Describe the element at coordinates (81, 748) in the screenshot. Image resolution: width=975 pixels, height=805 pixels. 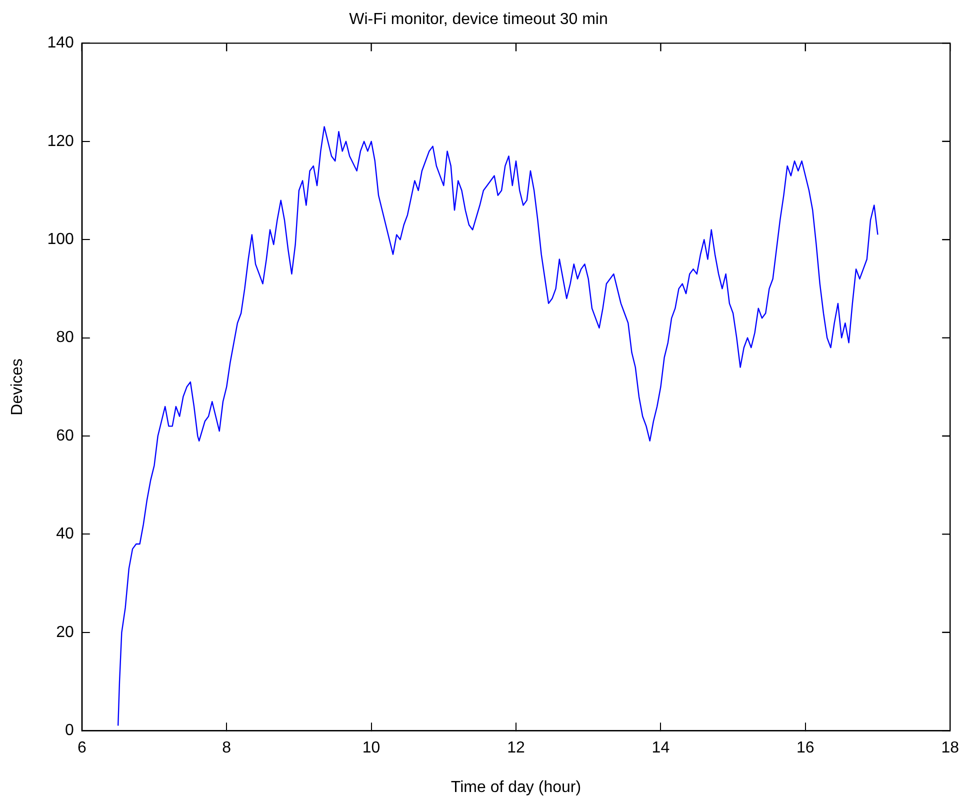
I see `x-tick-label: 6` at that location.